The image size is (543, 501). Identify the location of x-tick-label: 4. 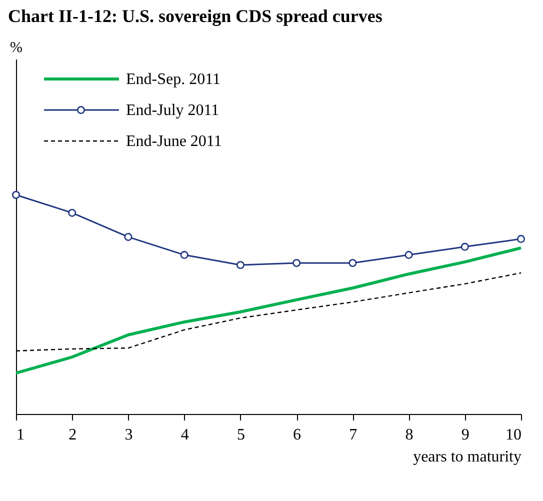
(184, 435).